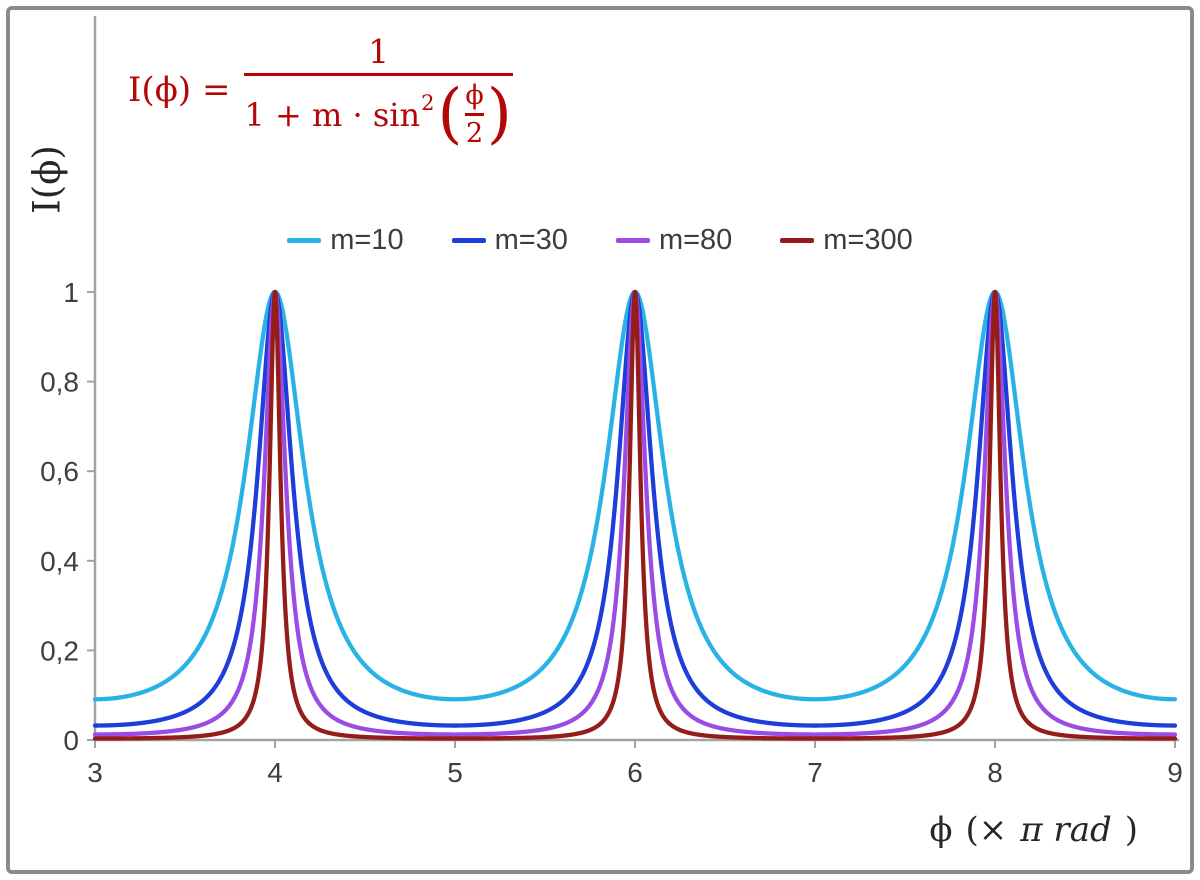 The height and width of the screenshot is (880, 1200). I want to click on legend-item-m-300: m=300, so click(846, 240).